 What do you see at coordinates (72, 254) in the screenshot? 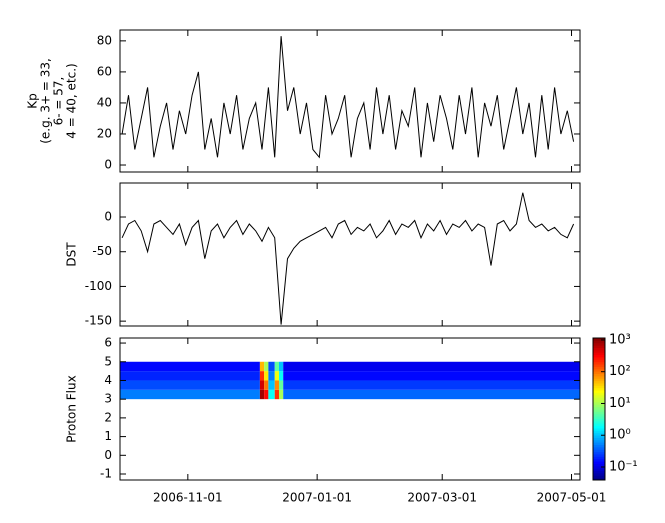
I see `y-axis-label: DST` at bounding box center [72, 254].